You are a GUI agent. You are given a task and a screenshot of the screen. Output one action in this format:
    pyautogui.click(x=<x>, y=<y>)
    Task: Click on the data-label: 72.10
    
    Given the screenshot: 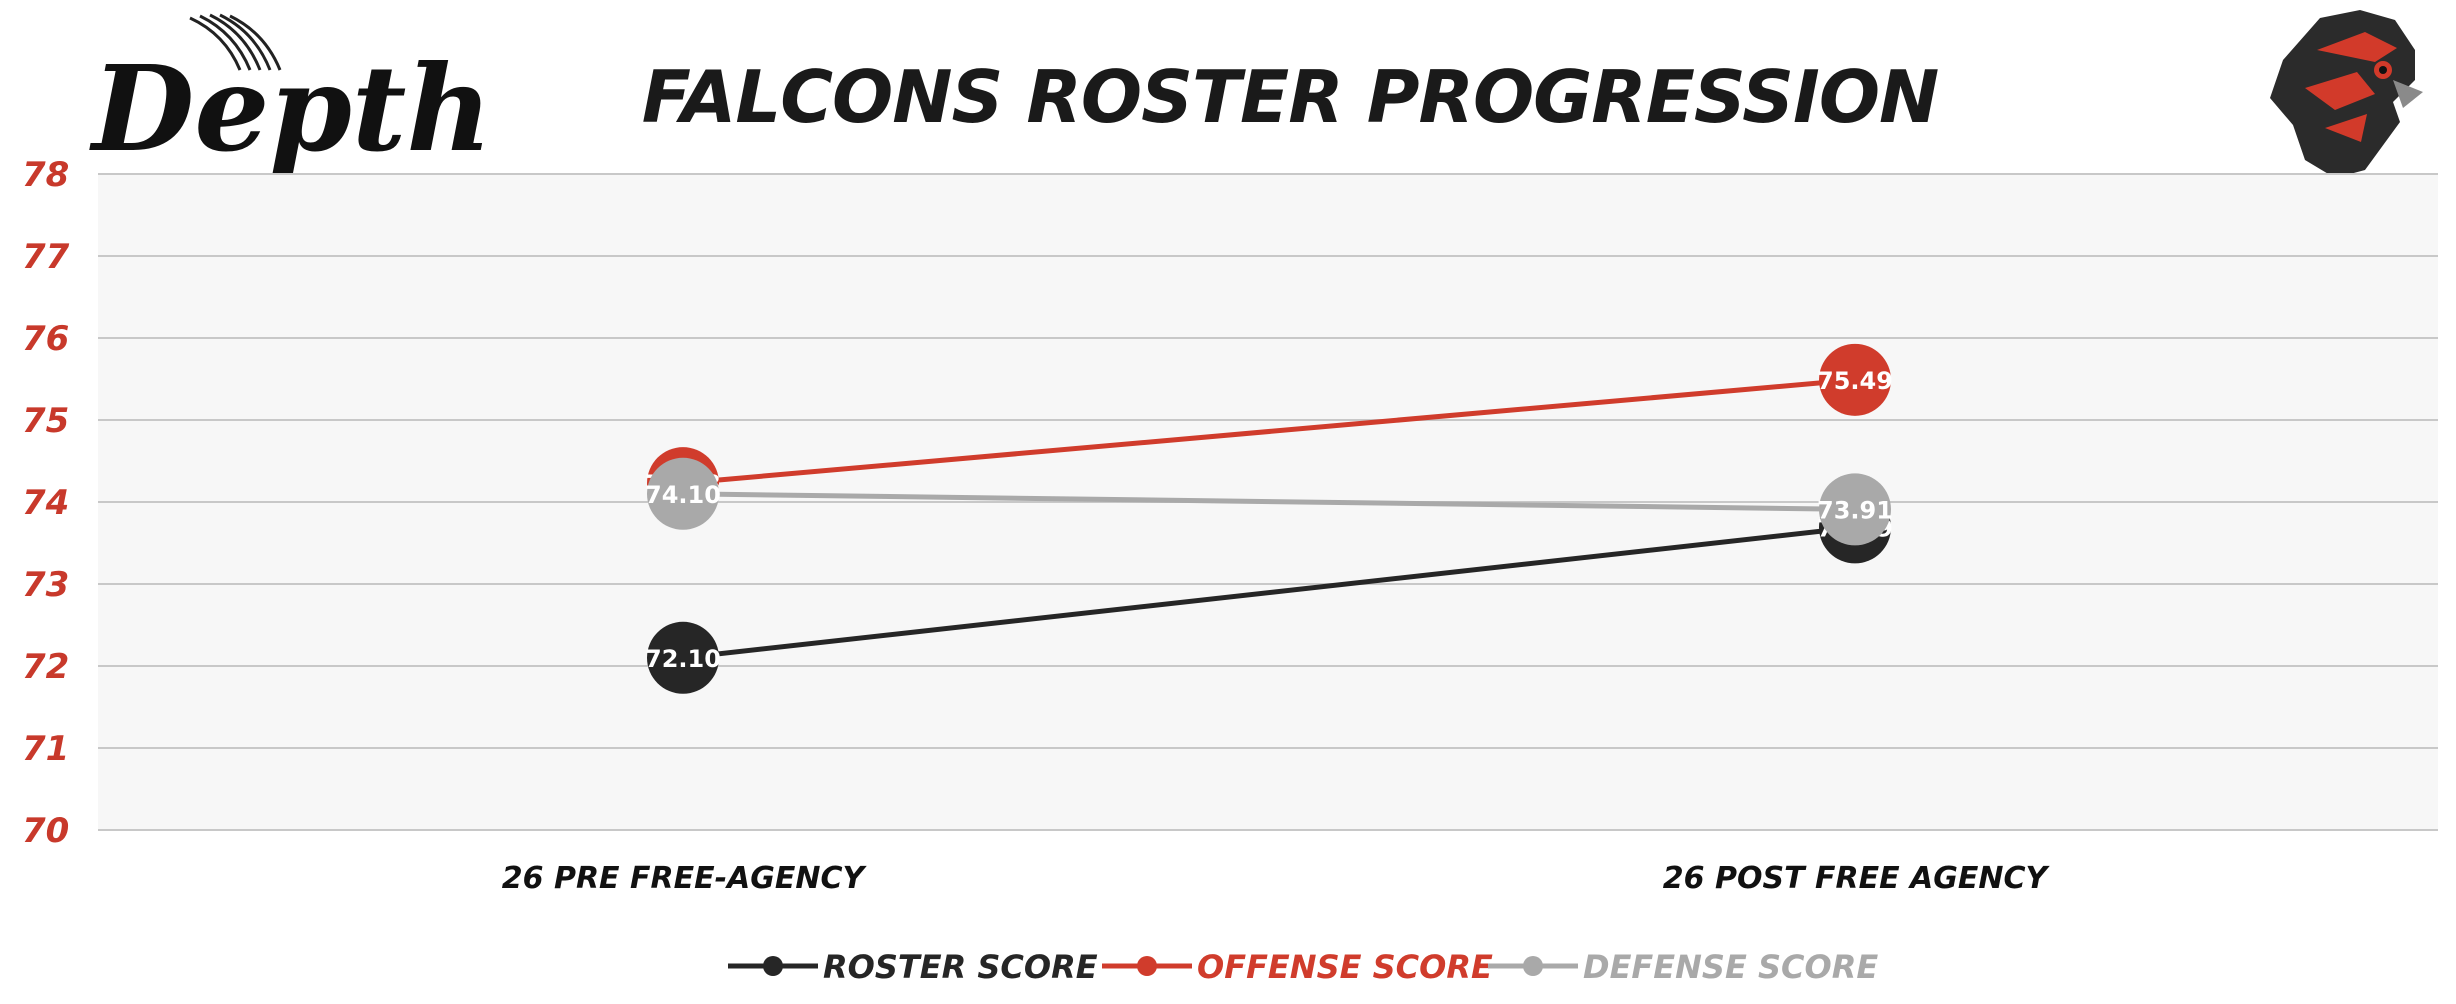 What is the action you would take?
    pyautogui.click(x=683, y=659)
    